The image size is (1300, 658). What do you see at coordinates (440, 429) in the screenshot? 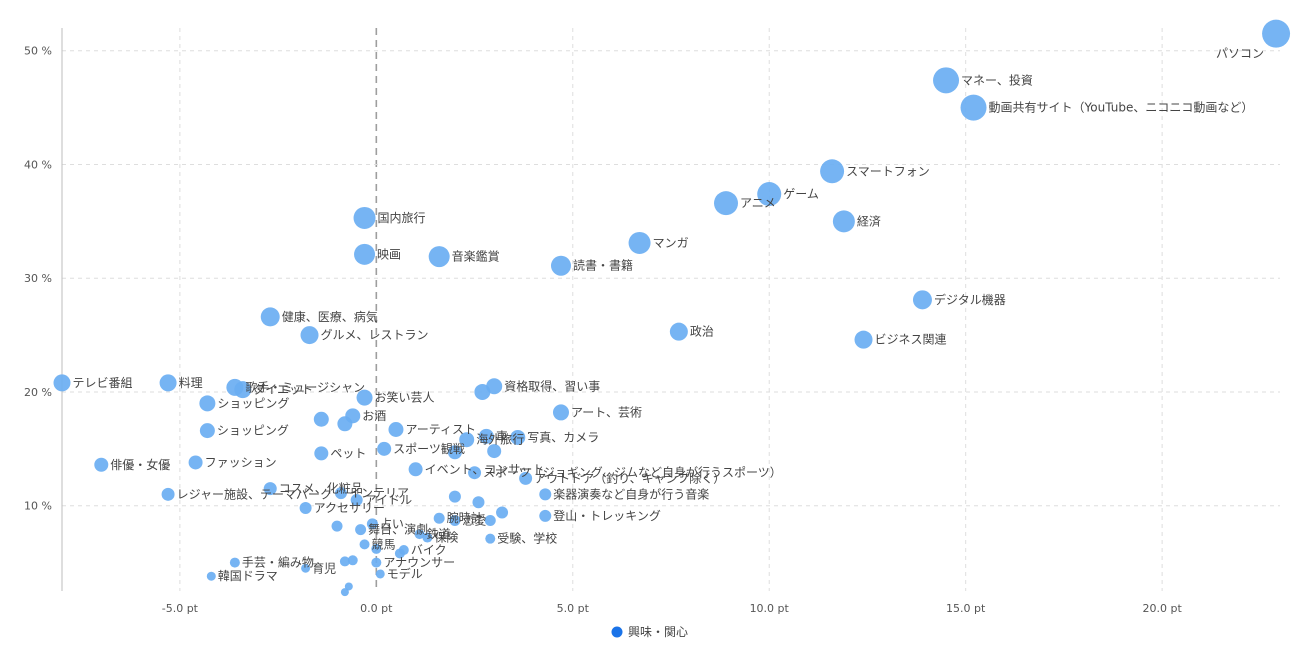
I see `data-label: アーティスト` at bounding box center [440, 429].